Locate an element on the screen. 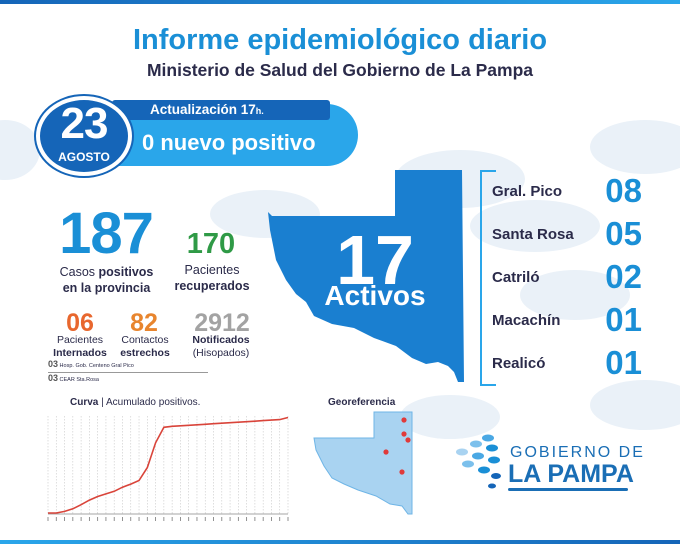  series-line is located at coordinates (168, 465).